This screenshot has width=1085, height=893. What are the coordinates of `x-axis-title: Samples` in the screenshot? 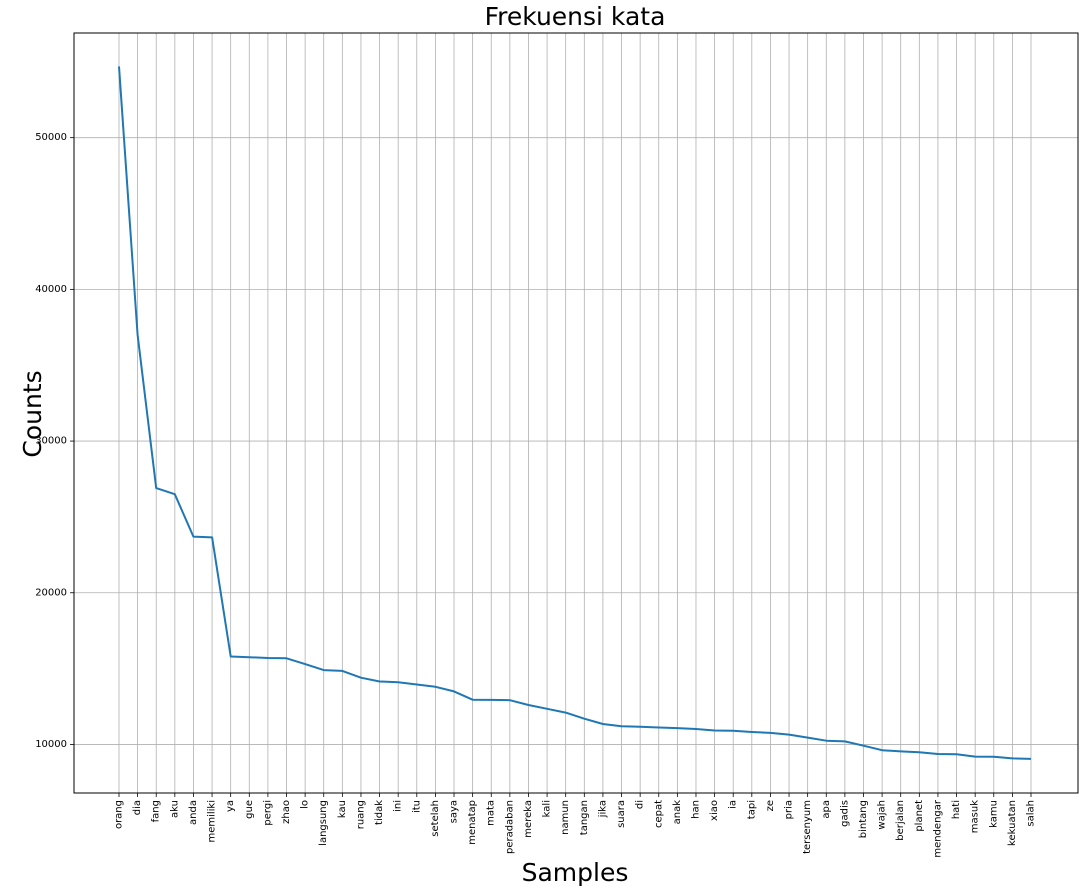 It's located at (575, 872).